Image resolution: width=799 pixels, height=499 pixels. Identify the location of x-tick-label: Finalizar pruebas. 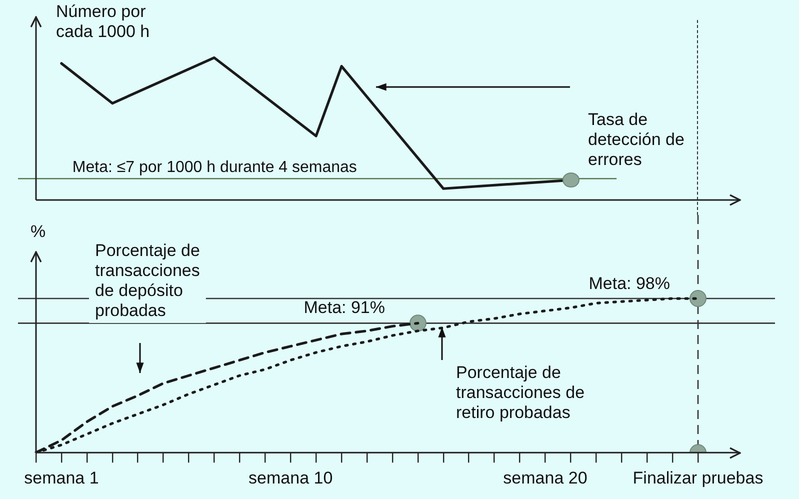
(698, 478).